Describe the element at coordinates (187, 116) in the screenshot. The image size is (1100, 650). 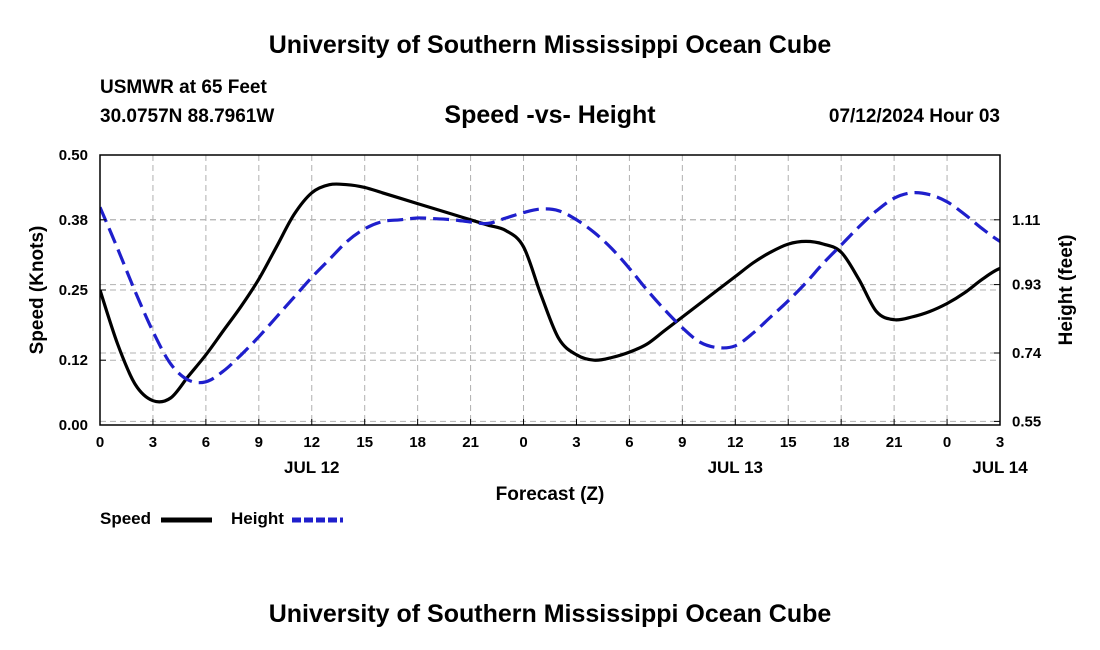
I see `station-coordinates: 30.0757N 88.7961W` at that location.